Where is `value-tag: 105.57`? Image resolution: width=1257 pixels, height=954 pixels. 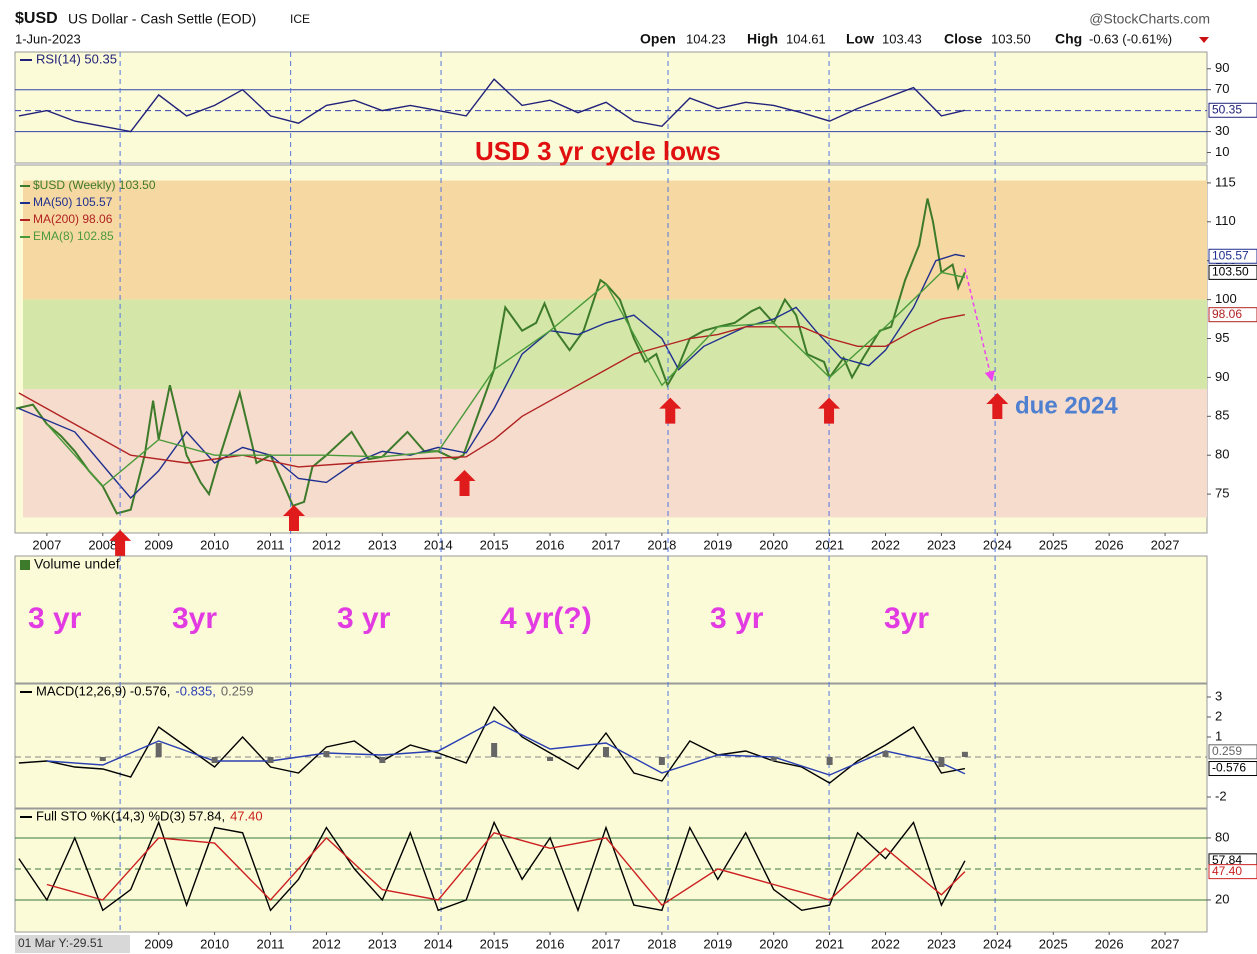
value-tag: 105.57 is located at coordinates (1230, 255).